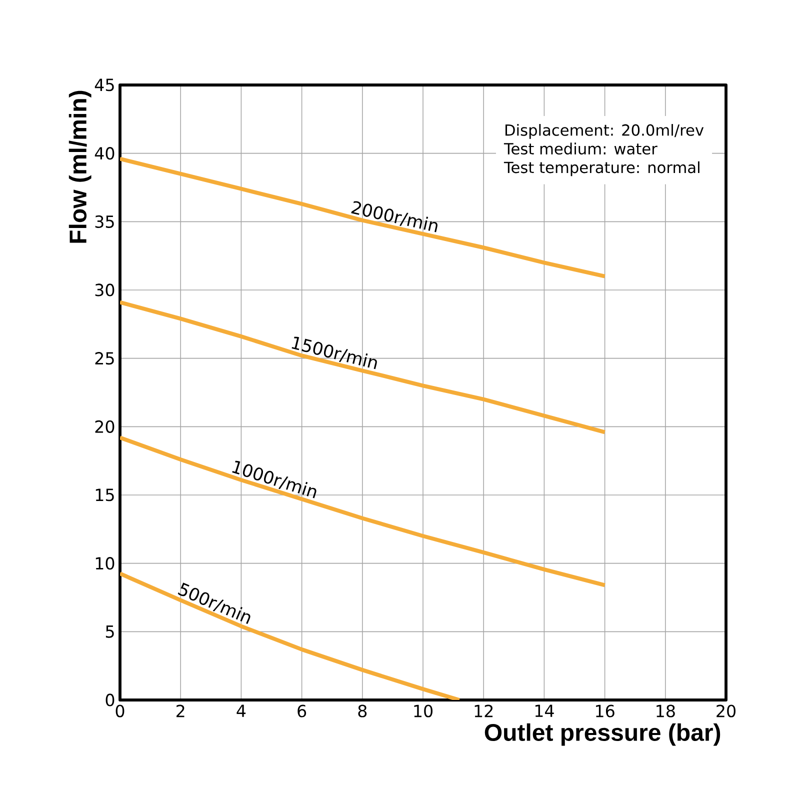 This screenshot has width=800, height=800. What do you see at coordinates (602, 168) in the screenshot?
I see `annotation: Test temperature: normal` at bounding box center [602, 168].